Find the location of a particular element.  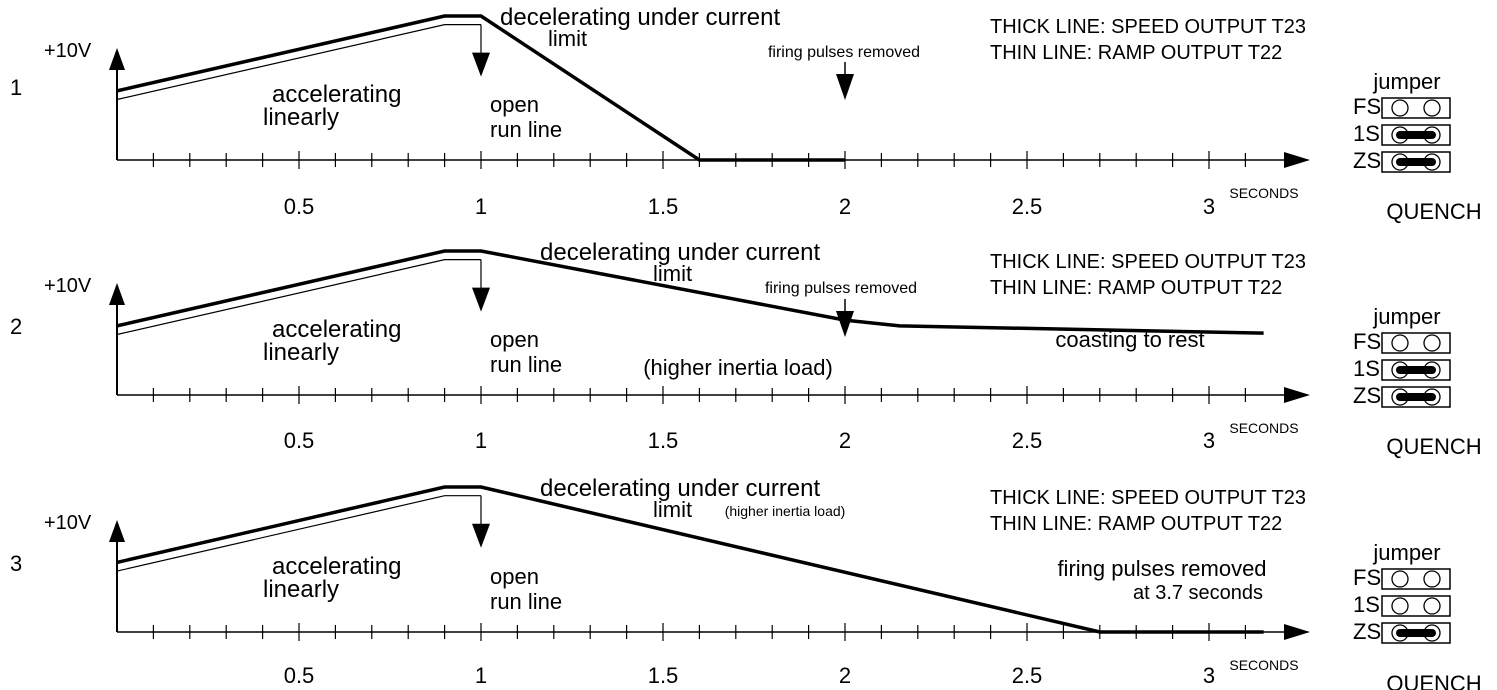

panel-1-thin-legend: THIN LINE: RAMP OUTPUT T22 is located at coordinates (1136, 53).